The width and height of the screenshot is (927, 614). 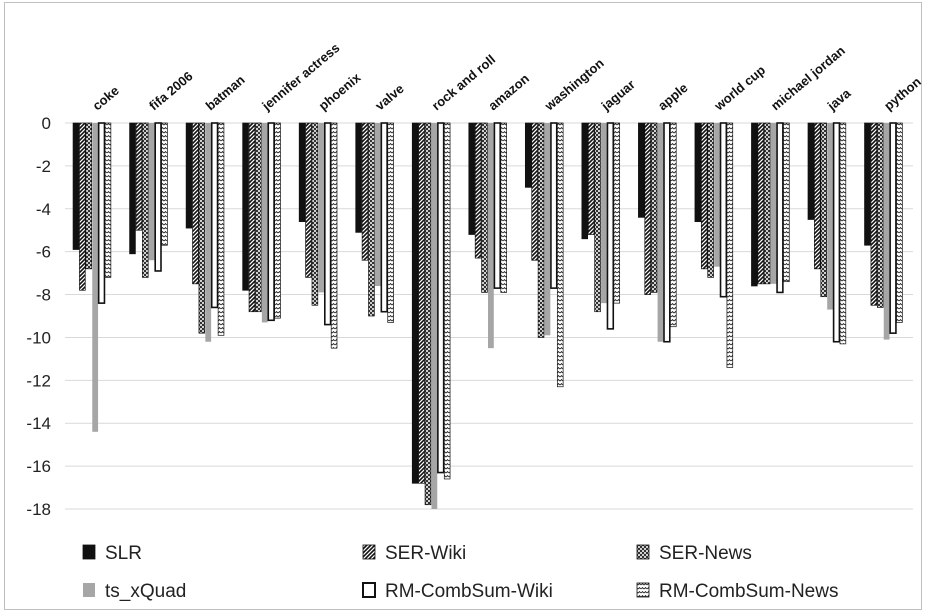 I want to click on bar-rm-combsum-wiki-amazon, so click(x=497, y=205).